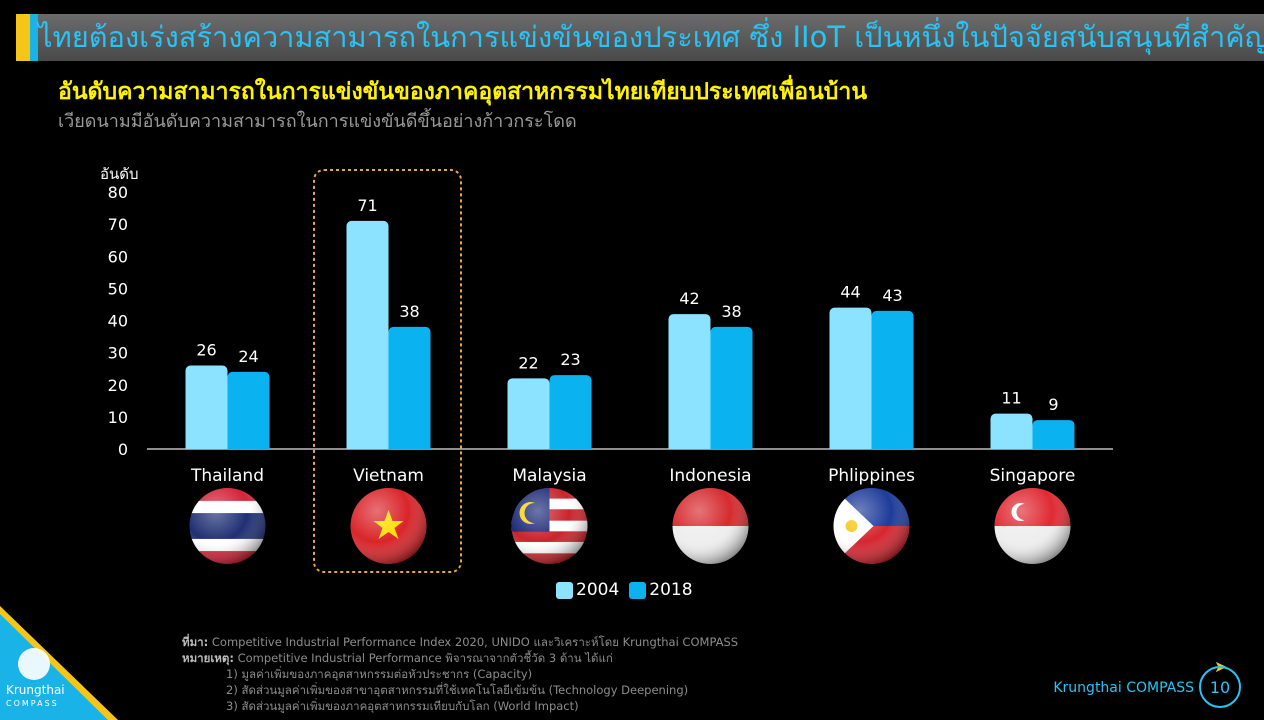 This screenshot has height=720, width=1264. What do you see at coordinates (731, 311) in the screenshot?
I see `data-label-2018-indonesia: 38` at bounding box center [731, 311].